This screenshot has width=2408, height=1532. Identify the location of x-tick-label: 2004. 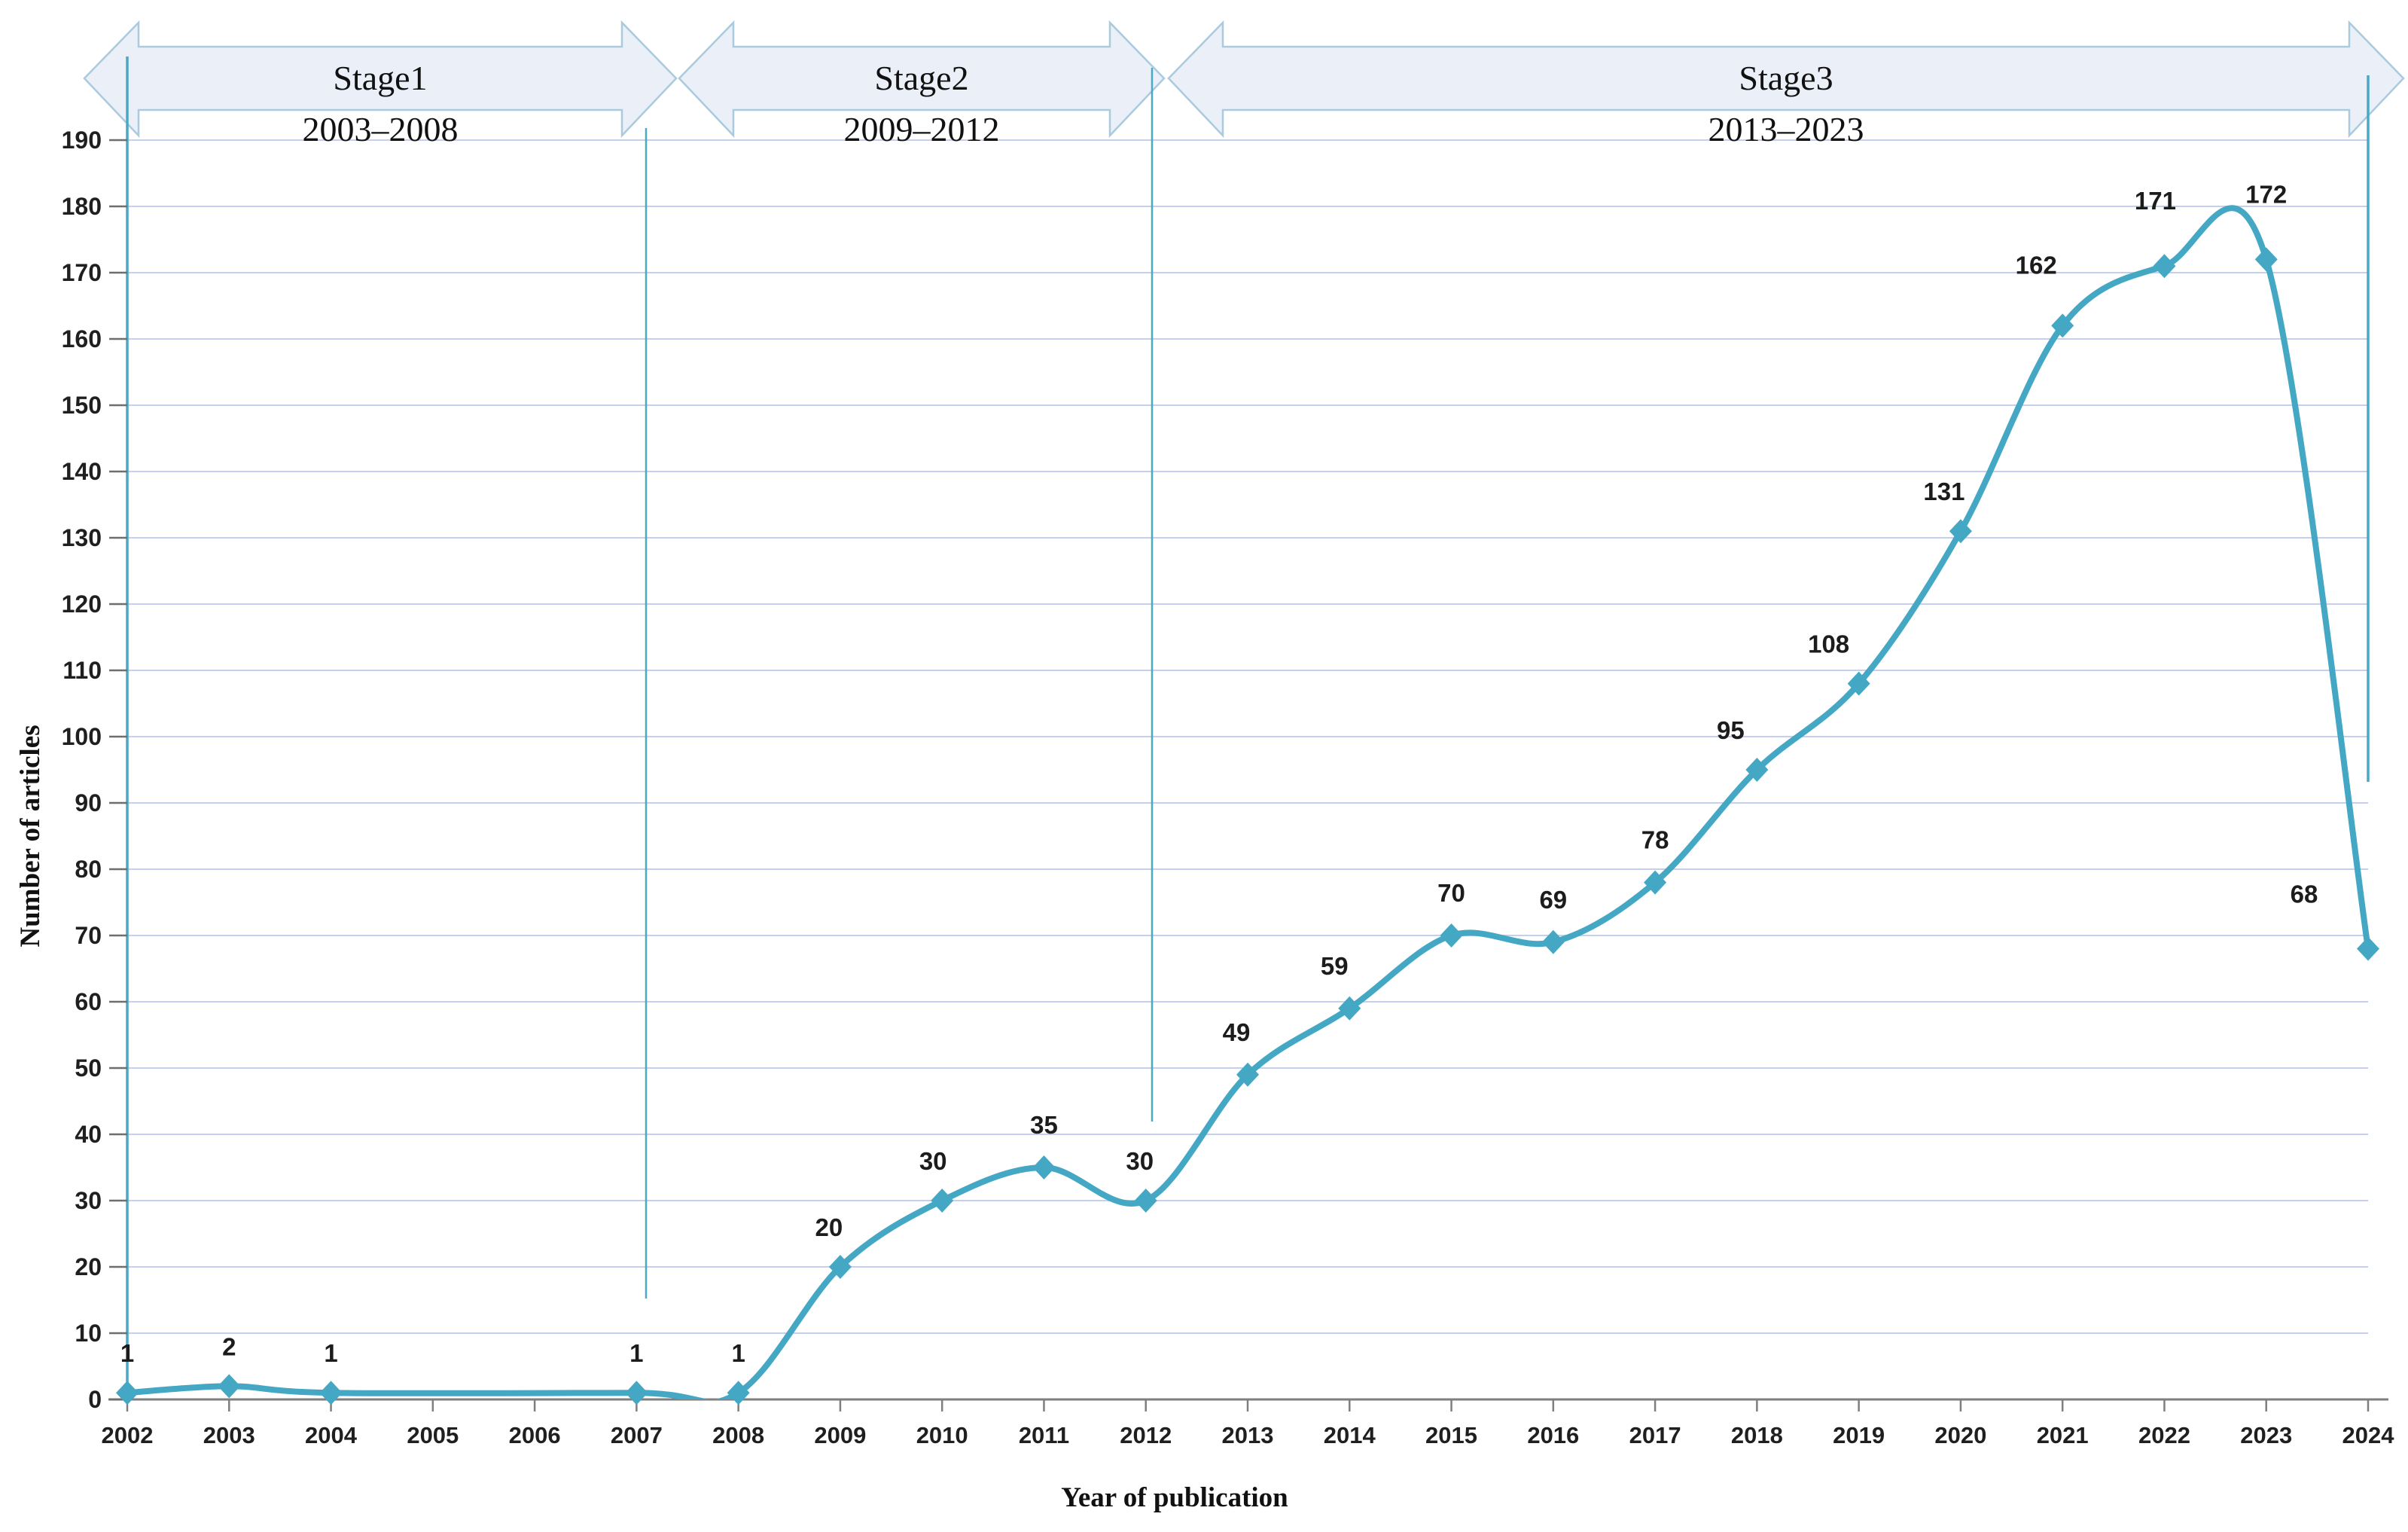
(331, 1435).